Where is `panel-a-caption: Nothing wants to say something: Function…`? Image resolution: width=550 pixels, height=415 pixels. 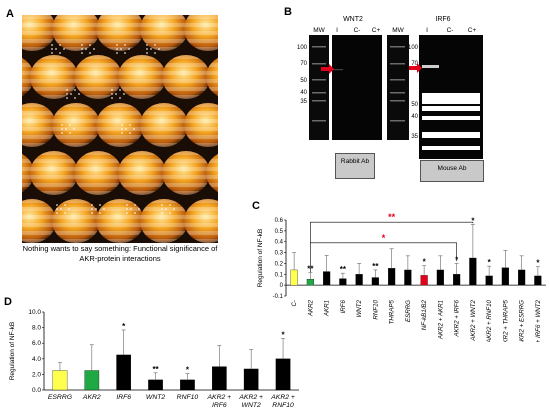 panel-a-caption: Nothing wants to say something: Function… is located at coordinates (120, 253).